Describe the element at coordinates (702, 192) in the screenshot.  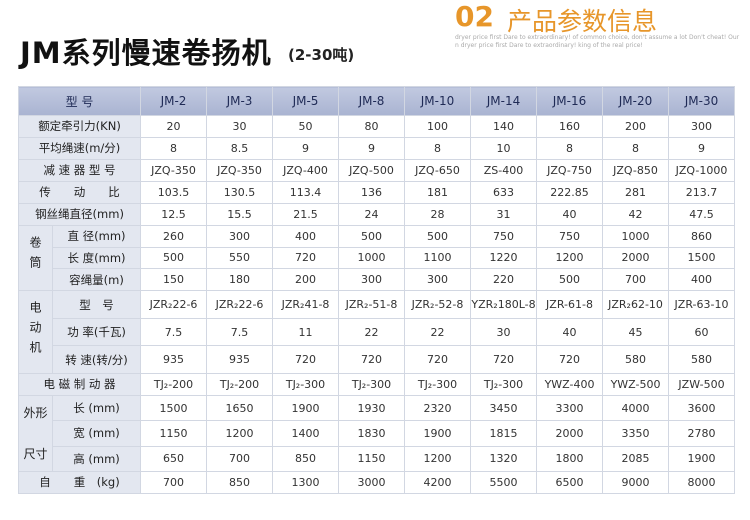
I see `value-cell: 213.7` at that location.